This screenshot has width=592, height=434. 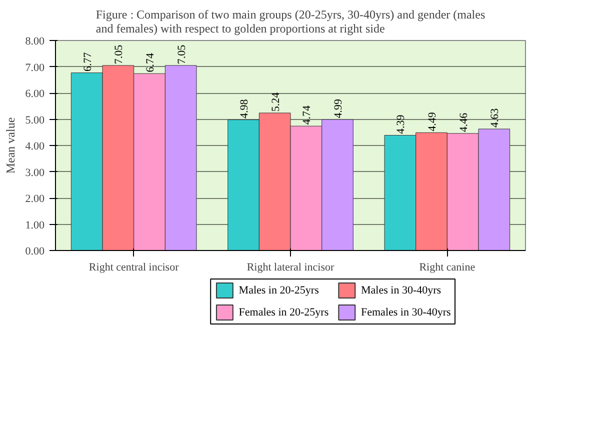 I want to click on y-tick-label: 7.00, so click(x=35, y=68).